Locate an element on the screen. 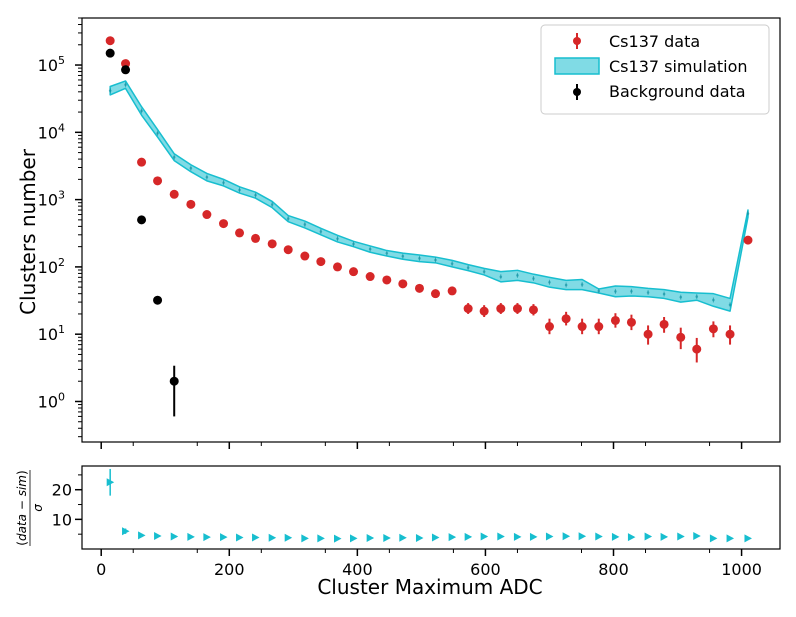 The width and height of the screenshot is (796, 617). legend-entry-cs137-simulation: Cs137 simulation is located at coordinates (651, 66).